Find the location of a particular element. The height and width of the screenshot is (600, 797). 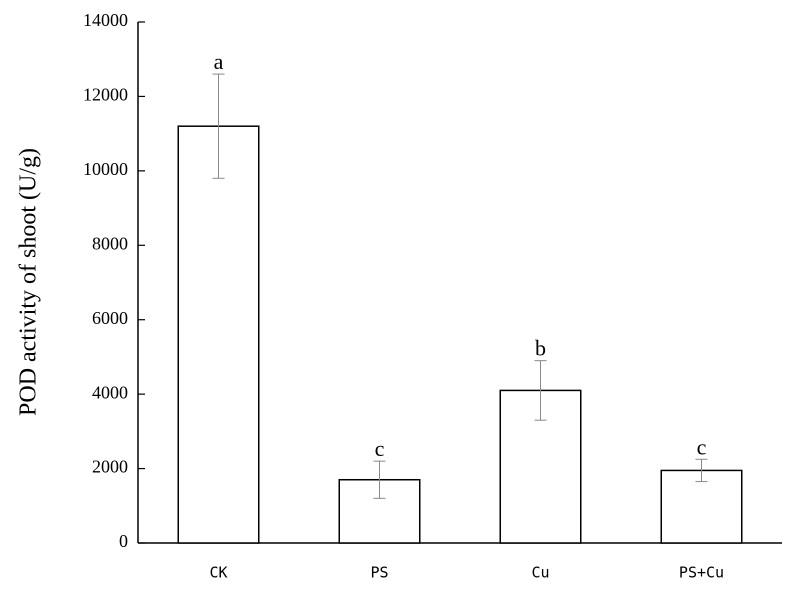

x-tick-label: Cu is located at coordinates (540, 573).